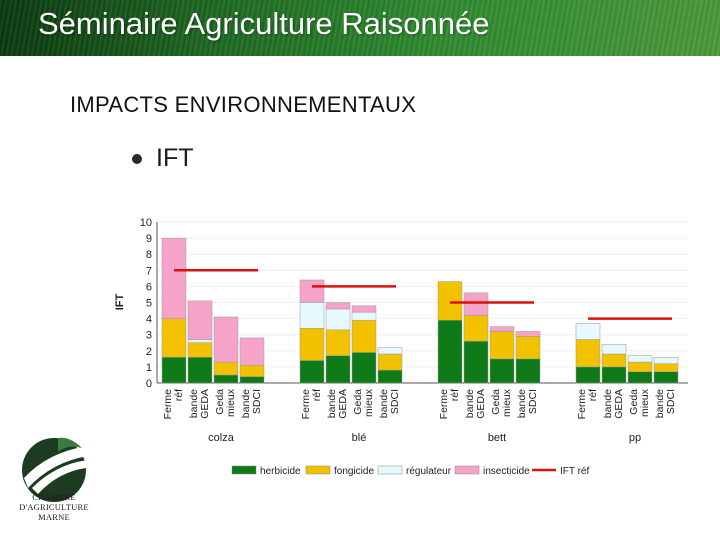 This screenshot has width=720, height=540. What do you see at coordinates (149, 368) in the screenshot?
I see `y-tick-label: 1` at bounding box center [149, 368].